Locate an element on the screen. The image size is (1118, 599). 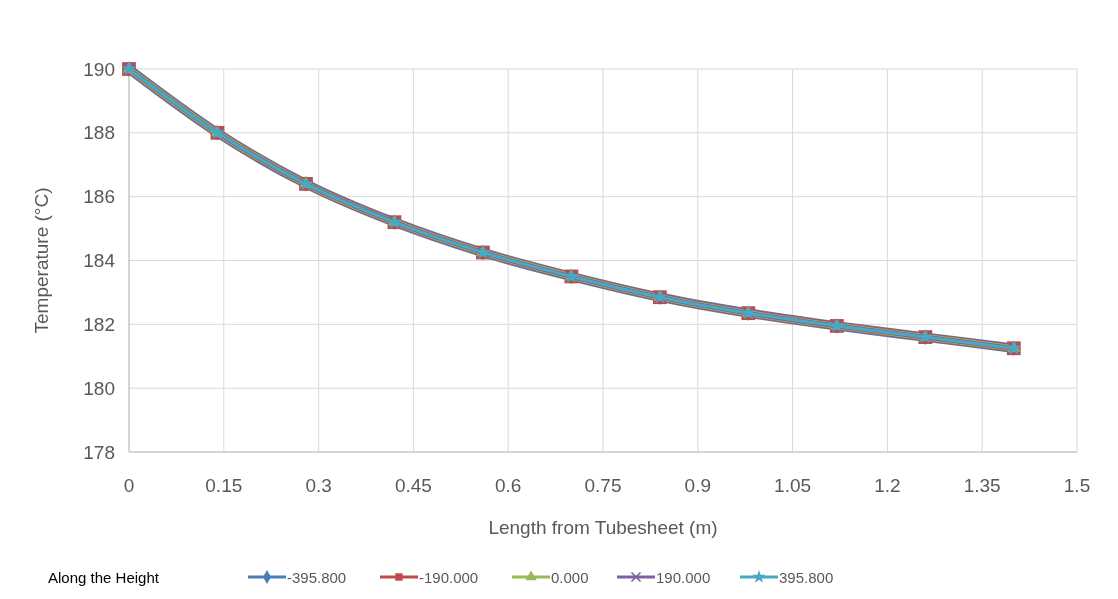
legend-label: -395.800 is located at coordinates (317, 577).